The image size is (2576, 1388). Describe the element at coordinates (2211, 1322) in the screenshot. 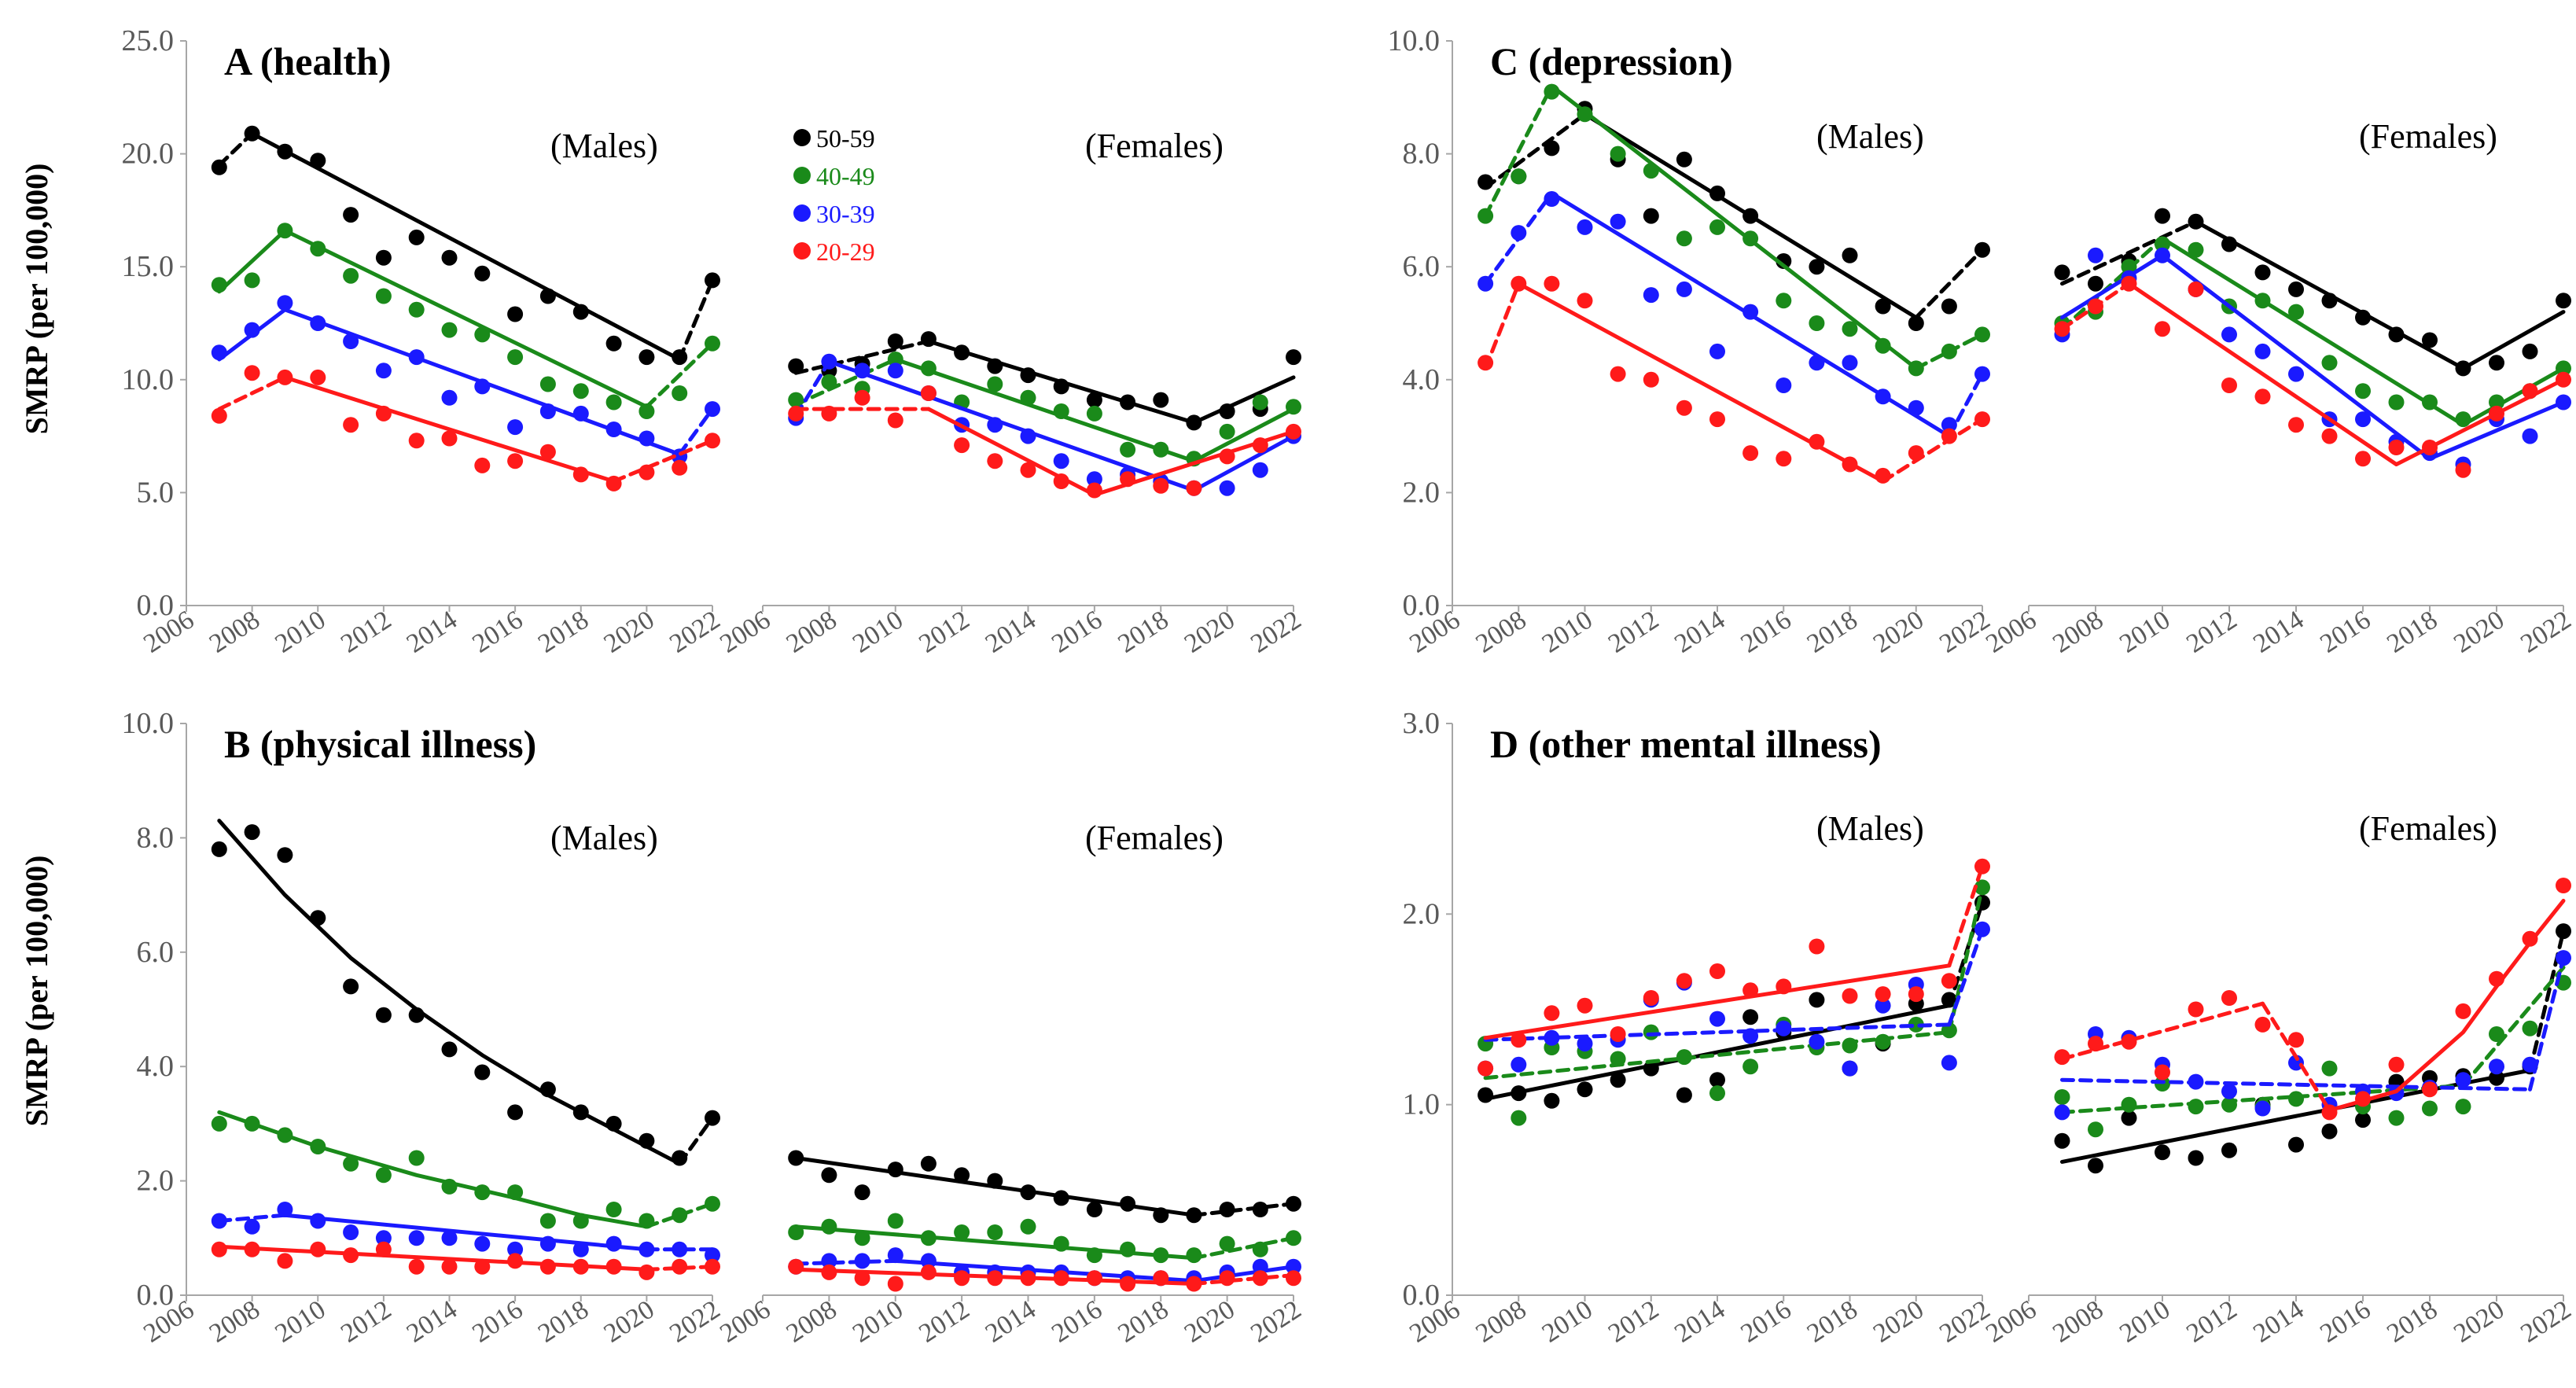

I see `x-tick-label: 2012` at that location.